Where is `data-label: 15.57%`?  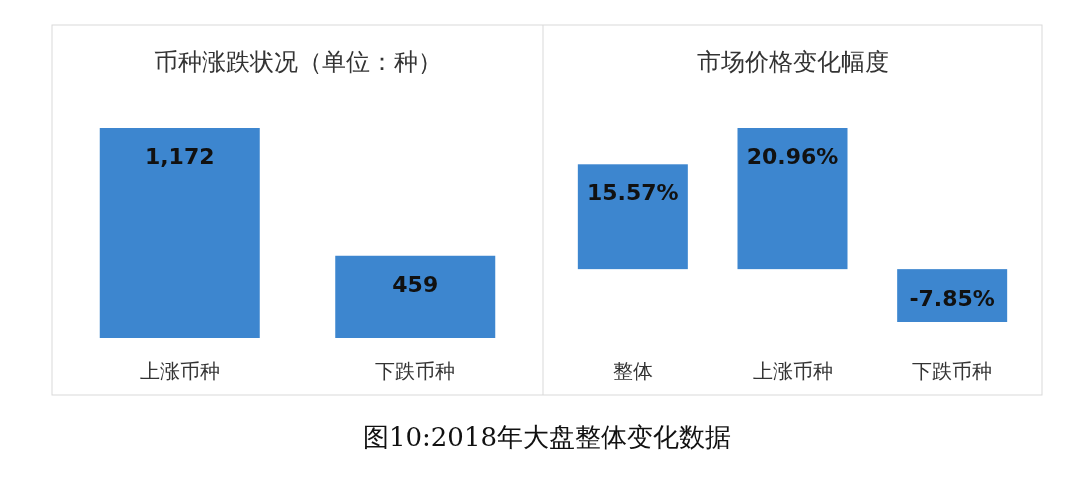 data-label: 15.57% is located at coordinates (633, 193).